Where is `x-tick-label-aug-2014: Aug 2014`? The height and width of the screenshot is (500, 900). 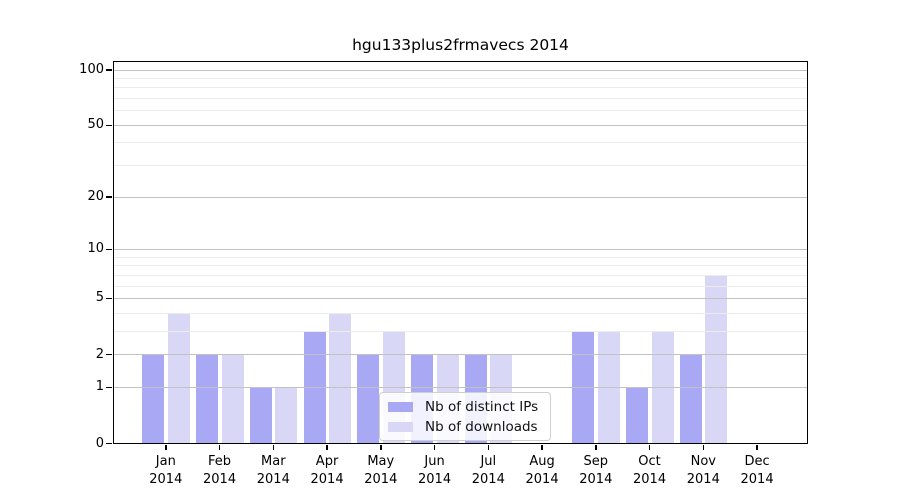 x-tick-label-aug-2014: Aug 2014 is located at coordinates (542, 470).